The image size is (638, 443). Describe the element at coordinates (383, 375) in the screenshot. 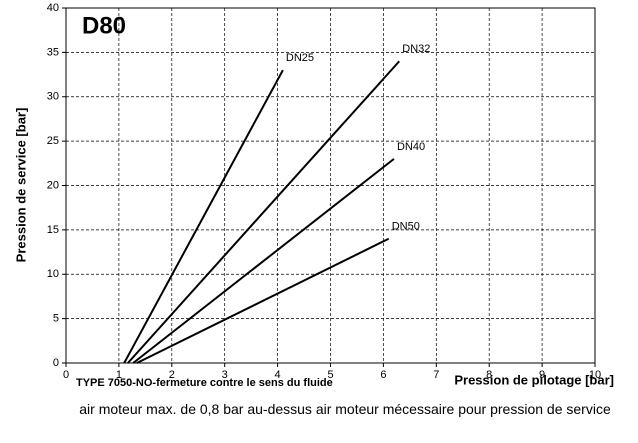

I see `x-tick-label: 6` at that location.